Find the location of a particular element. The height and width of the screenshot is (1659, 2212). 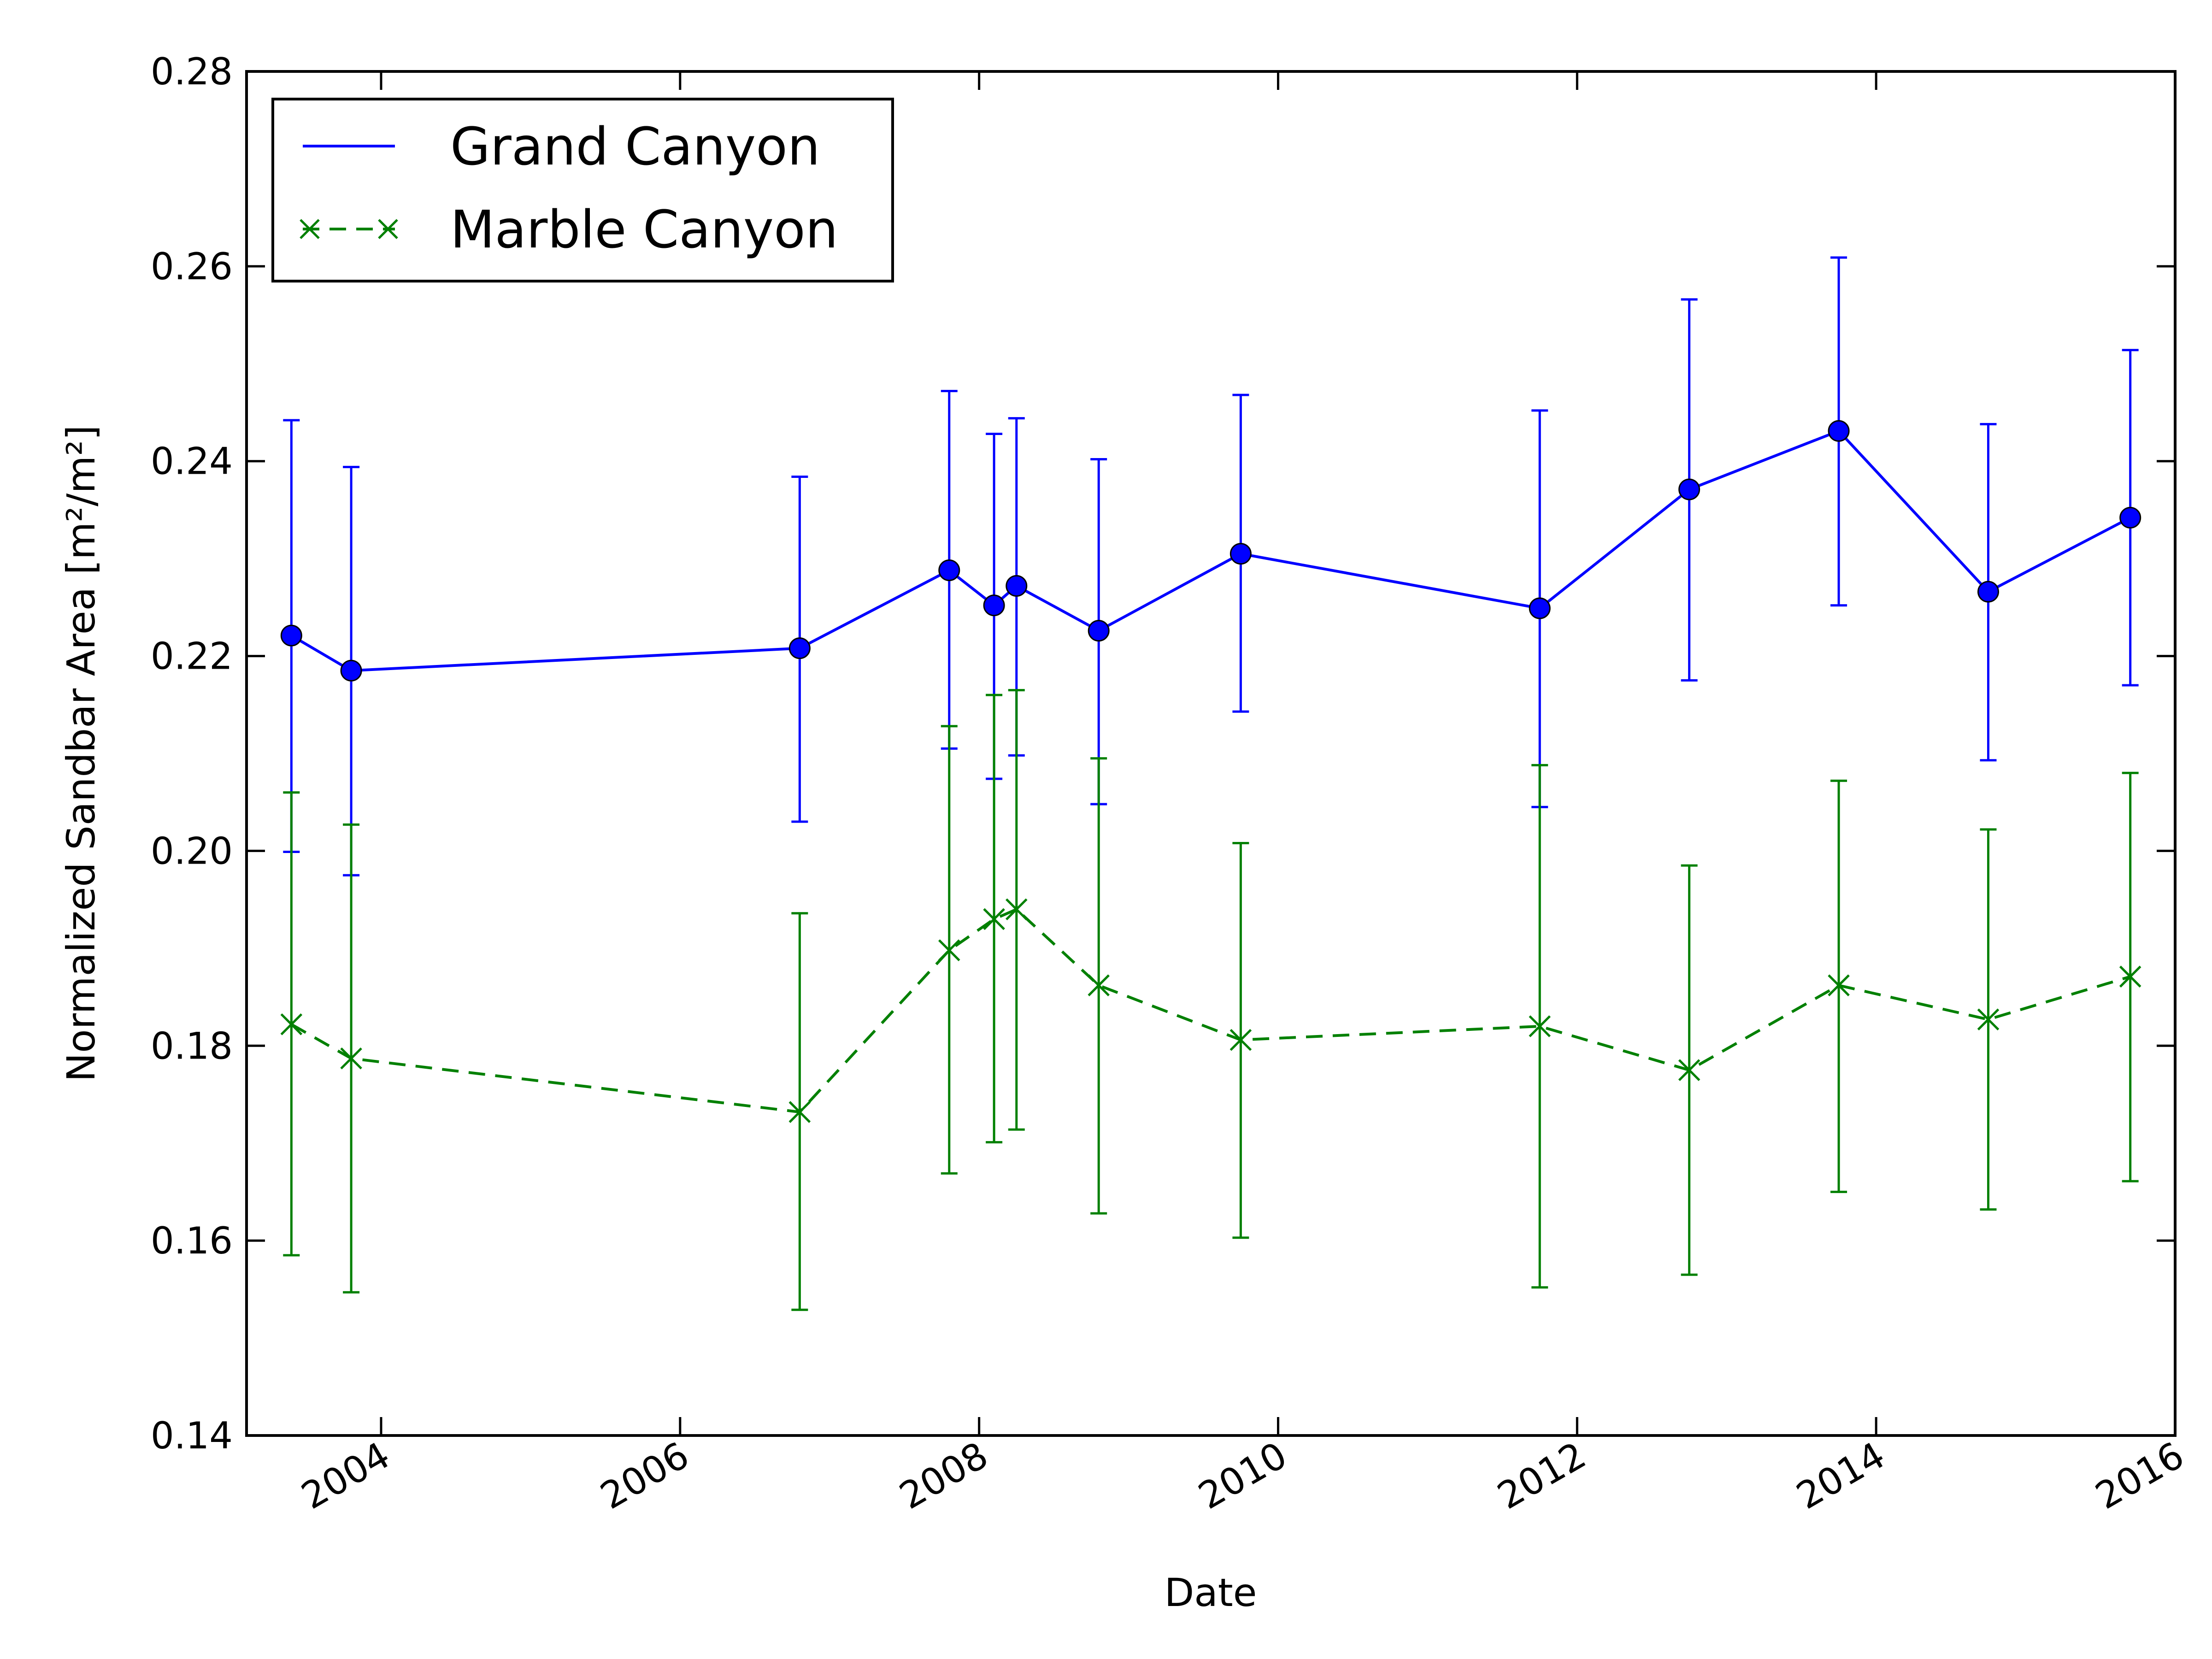

y-tick-label: 0.14 is located at coordinates (192, 1435).